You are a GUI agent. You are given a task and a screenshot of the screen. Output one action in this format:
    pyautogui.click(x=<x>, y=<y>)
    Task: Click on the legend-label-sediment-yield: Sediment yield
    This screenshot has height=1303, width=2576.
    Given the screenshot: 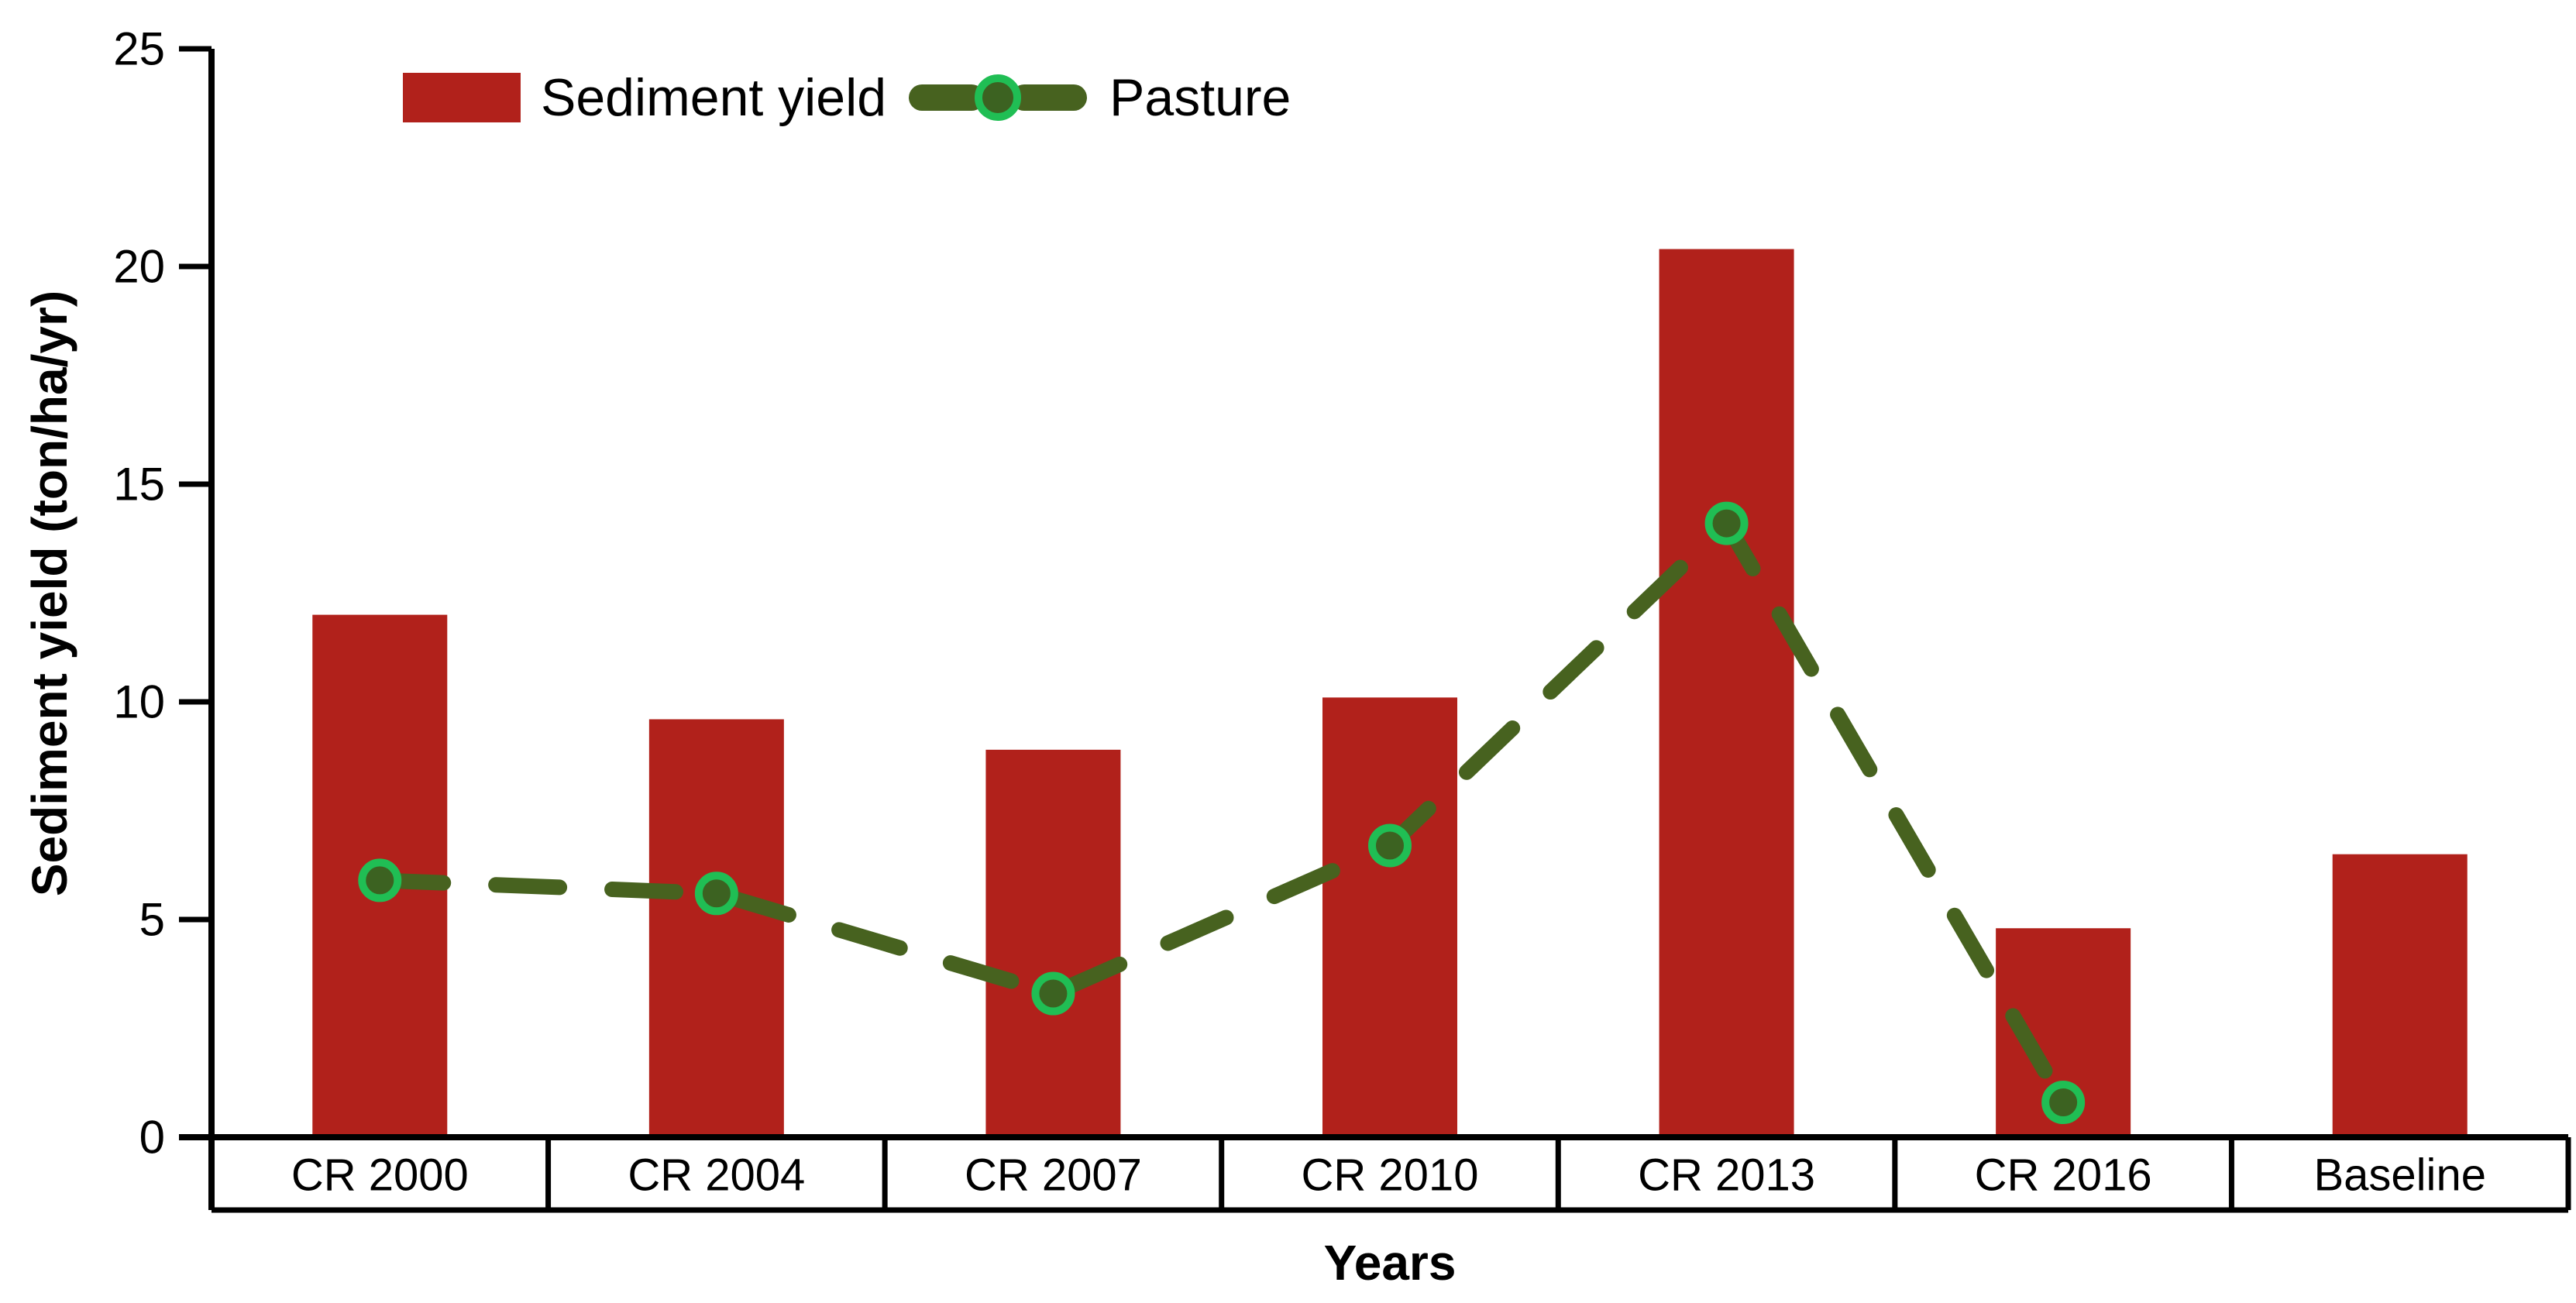 What is the action you would take?
    pyautogui.click(x=714, y=97)
    